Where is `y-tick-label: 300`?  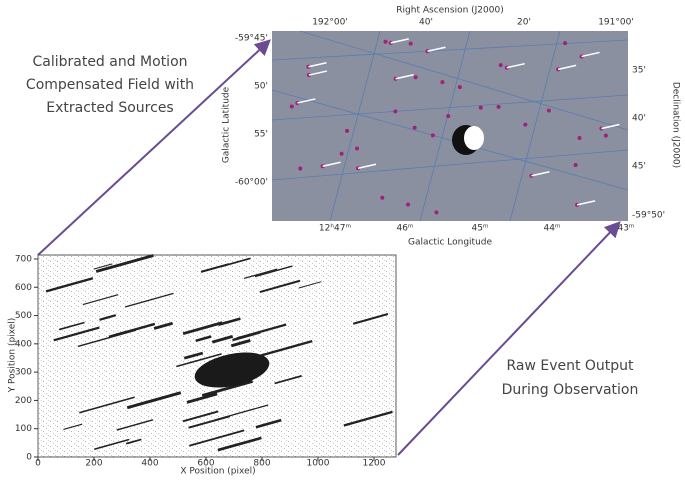 y-tick-label: 300 is located at coordinates (23, 373).